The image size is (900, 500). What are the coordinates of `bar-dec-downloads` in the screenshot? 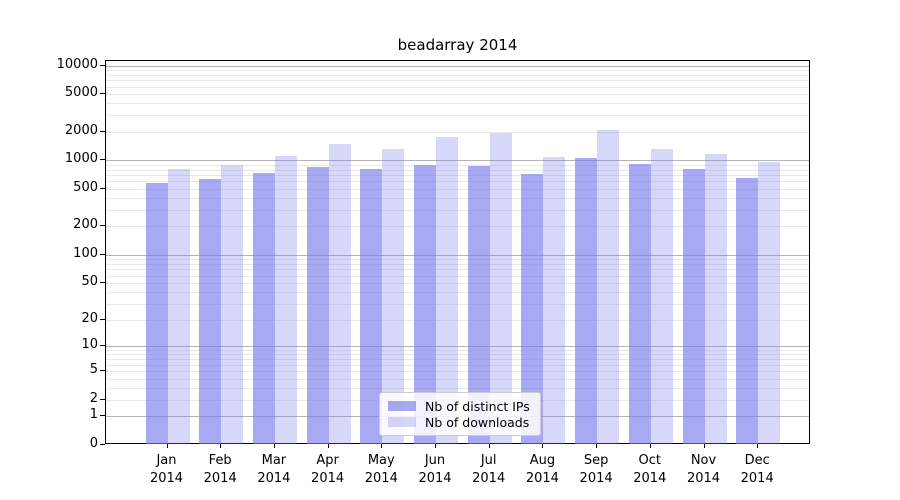 It's located at (769, 303).